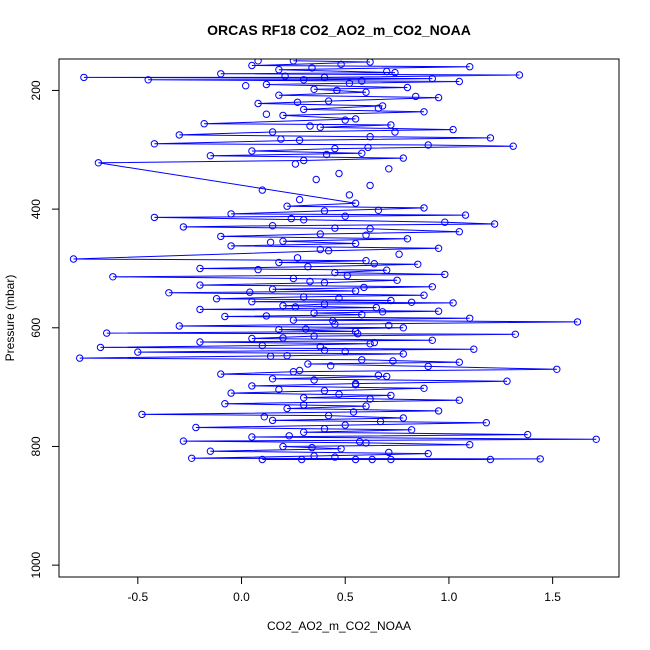 This screenshot has height=650, width=650. What do you see at coordinates (36, 564) in the screenshot?
I see `y-tick-label: 1000` at bounding box center [36, 564].